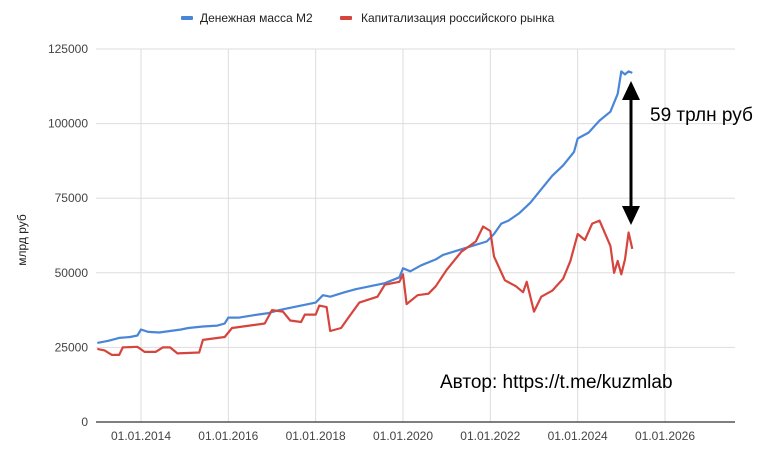 The image size is (758, 454). What do you see at coordinates (68, 235) in the screenshot?
I see `y-axis-ticks: 0 25000 50000 75000 100000 125000` at bounding box center [68, 235].